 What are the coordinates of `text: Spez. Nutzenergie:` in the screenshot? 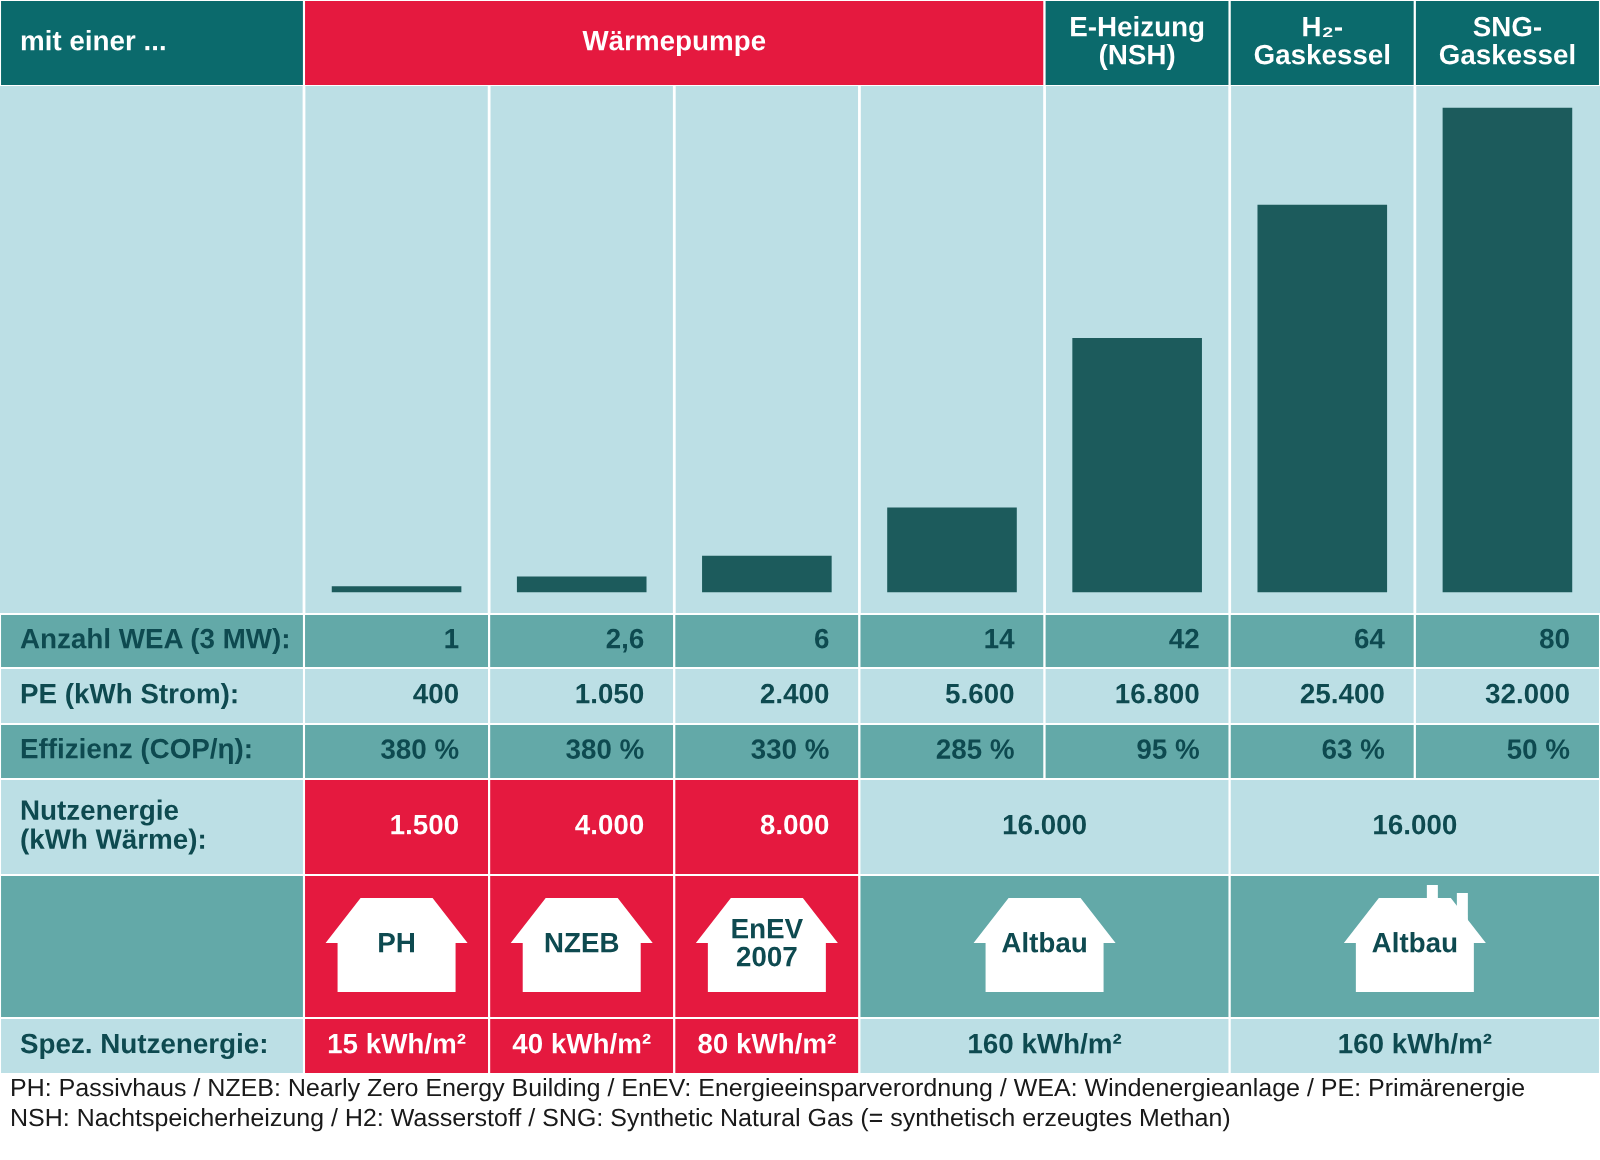 It's located at (143, 1046).